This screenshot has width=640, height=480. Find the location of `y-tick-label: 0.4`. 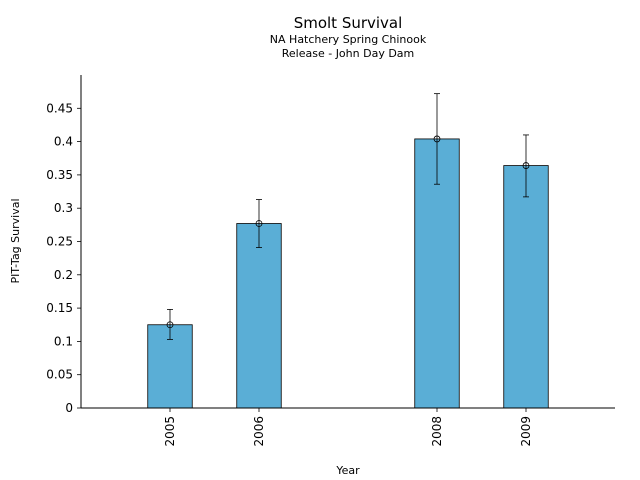

y-tick-label: 0.4 is located at coordinates (63, 142).